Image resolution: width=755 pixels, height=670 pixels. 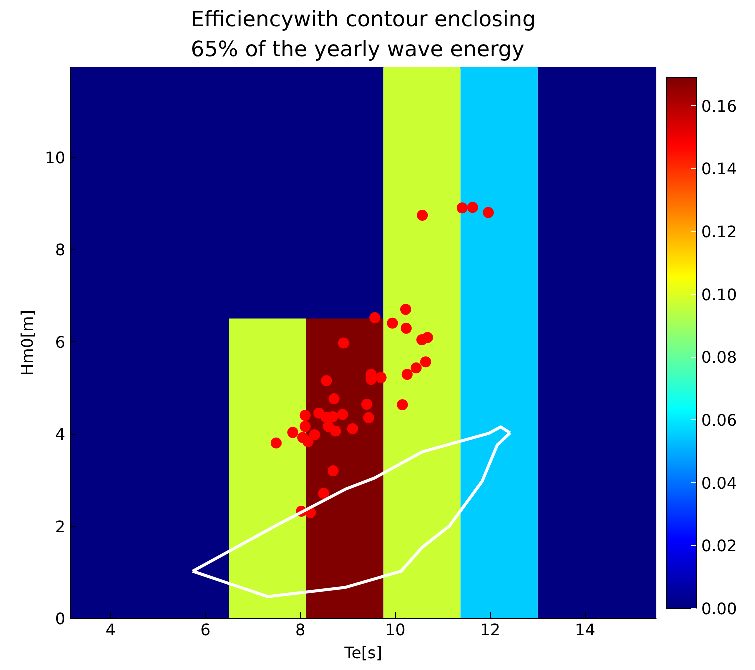 What do you see at coordinates (720, 169) in the screenshot?
I see `color-bar-label: 0.14` at bounding box center [720, 169].